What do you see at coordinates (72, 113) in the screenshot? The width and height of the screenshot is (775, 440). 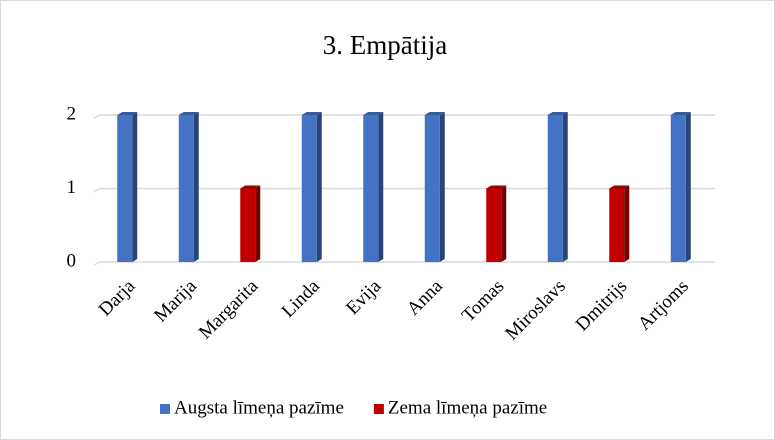 I see `y-tick-label: 2` at bounding box center [72, 113].